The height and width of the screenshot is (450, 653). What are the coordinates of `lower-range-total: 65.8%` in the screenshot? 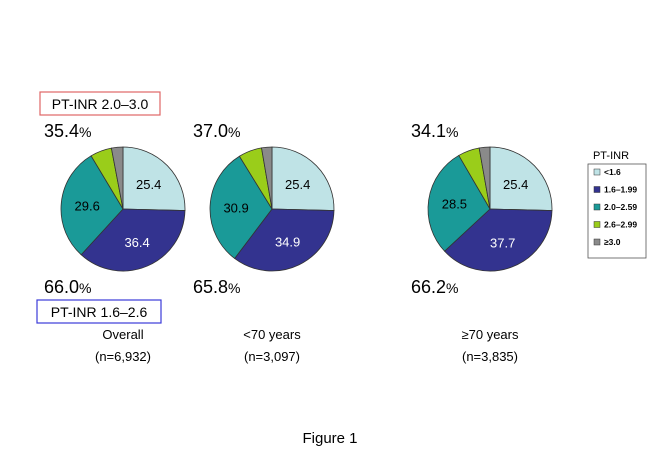 It's located at (217, 287).